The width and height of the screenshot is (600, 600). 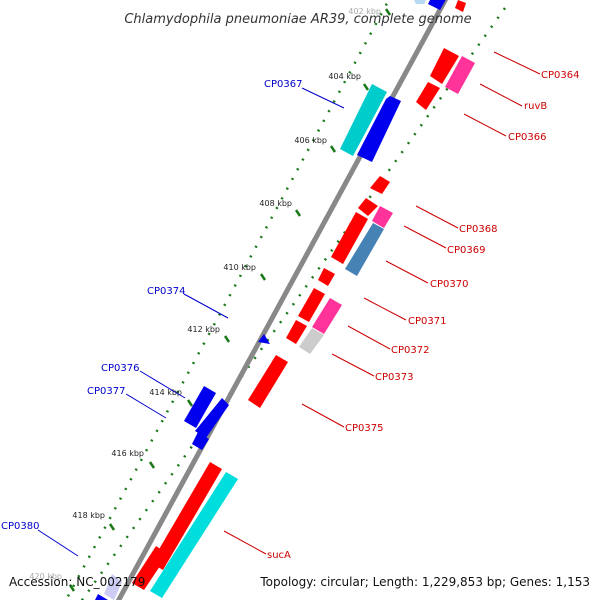 I want to click on connector-cp0373, so click(x=353, y=365).